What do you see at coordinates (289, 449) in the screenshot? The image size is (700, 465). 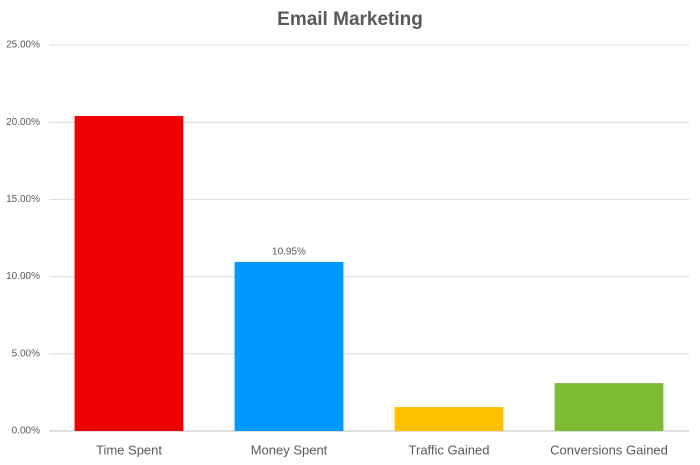 I see `x-tick-label: Money Spent` at bounding box center [289, 449].